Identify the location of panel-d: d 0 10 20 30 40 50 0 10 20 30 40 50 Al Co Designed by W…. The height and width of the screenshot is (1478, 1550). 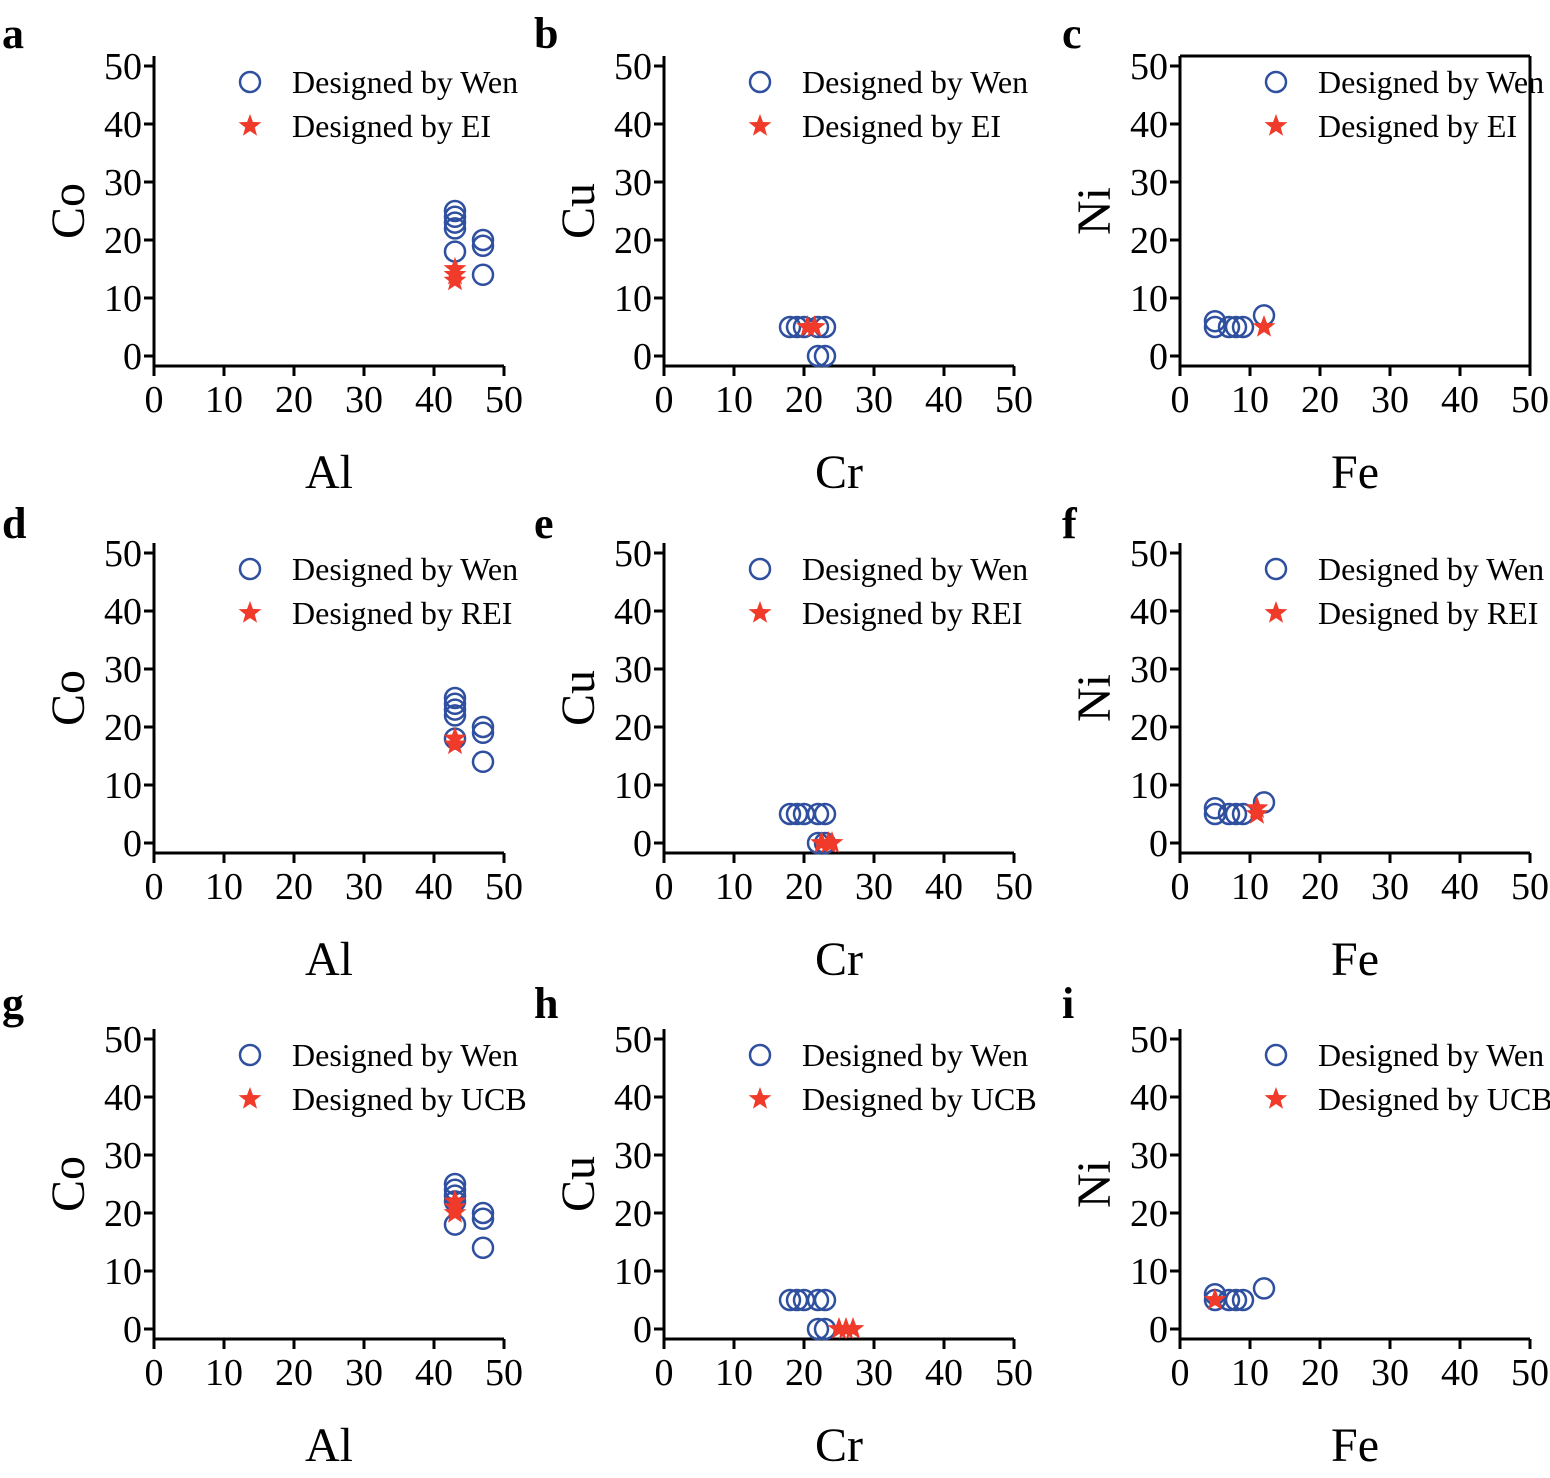
(262, 742).